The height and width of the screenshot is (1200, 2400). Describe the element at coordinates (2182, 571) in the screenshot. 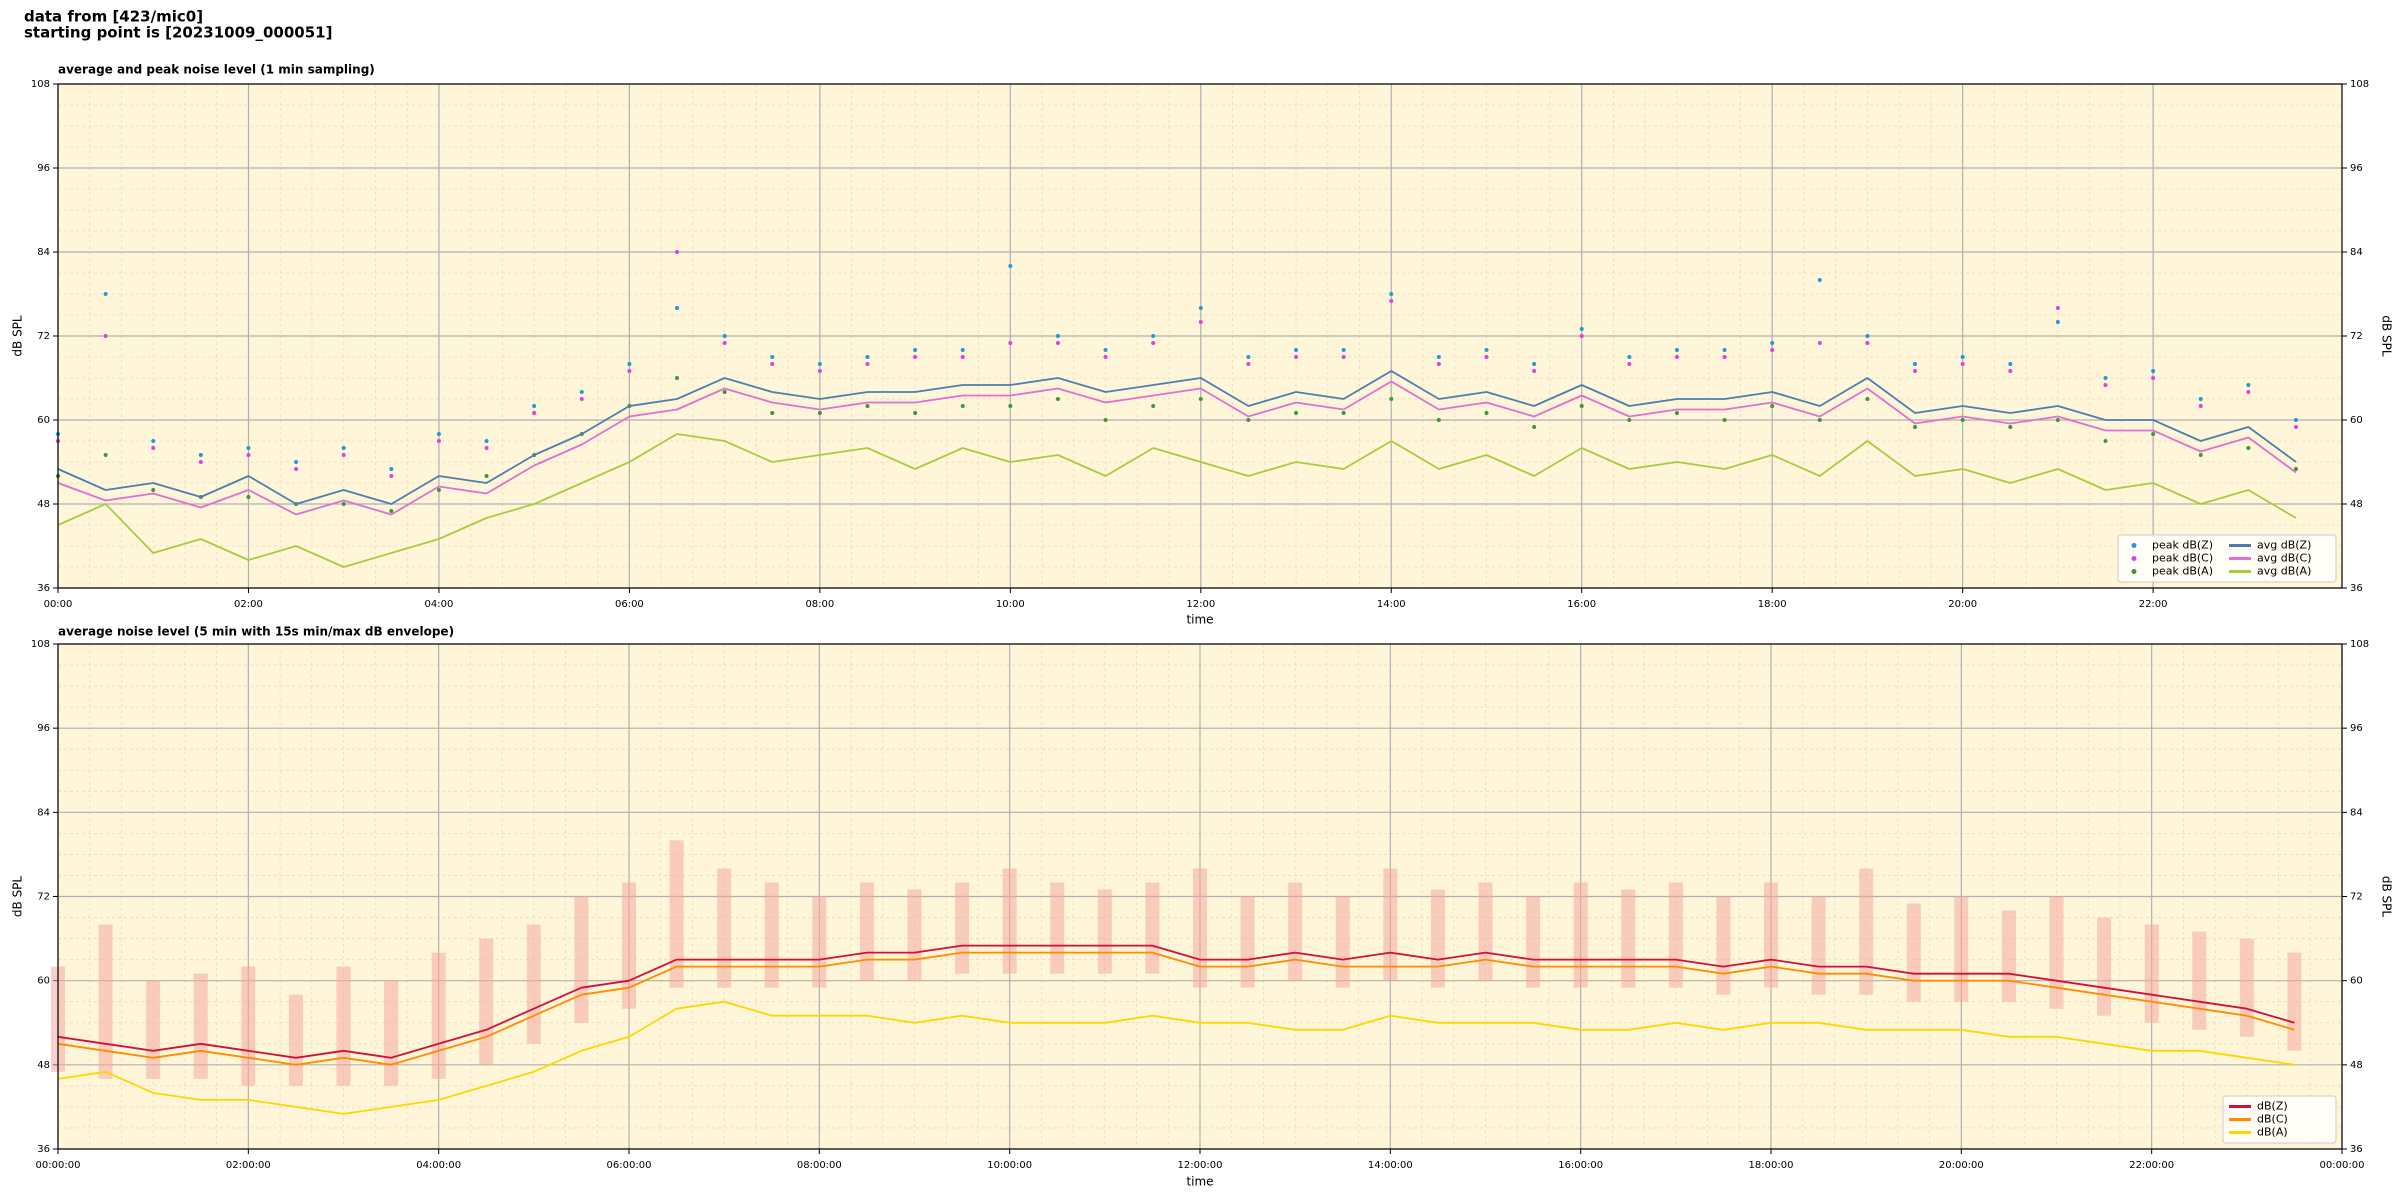

I see `legend-label: peak dB(A)` at that location.